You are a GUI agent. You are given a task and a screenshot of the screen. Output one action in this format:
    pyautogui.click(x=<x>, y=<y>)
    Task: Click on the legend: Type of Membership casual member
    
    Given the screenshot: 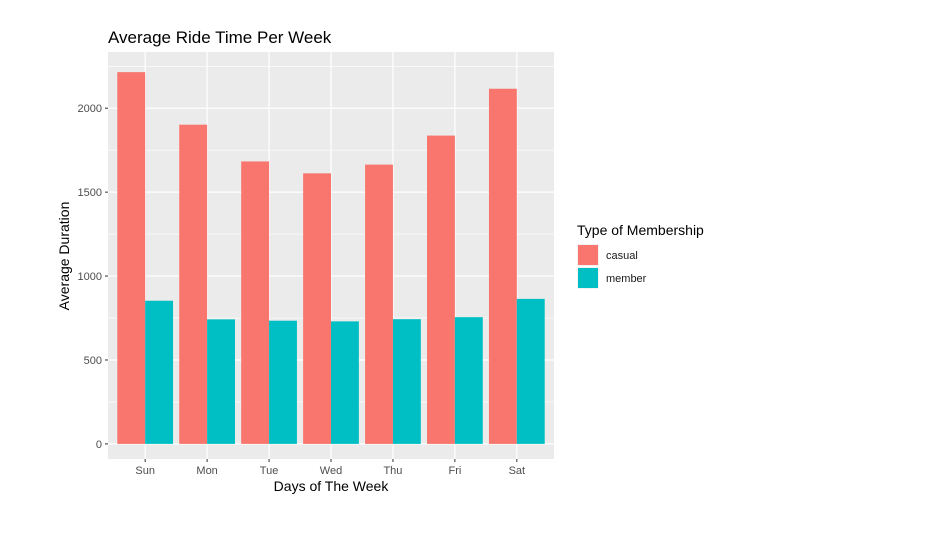 What is the action you would take?
    pyautogui.click(x=640, y=255)
    